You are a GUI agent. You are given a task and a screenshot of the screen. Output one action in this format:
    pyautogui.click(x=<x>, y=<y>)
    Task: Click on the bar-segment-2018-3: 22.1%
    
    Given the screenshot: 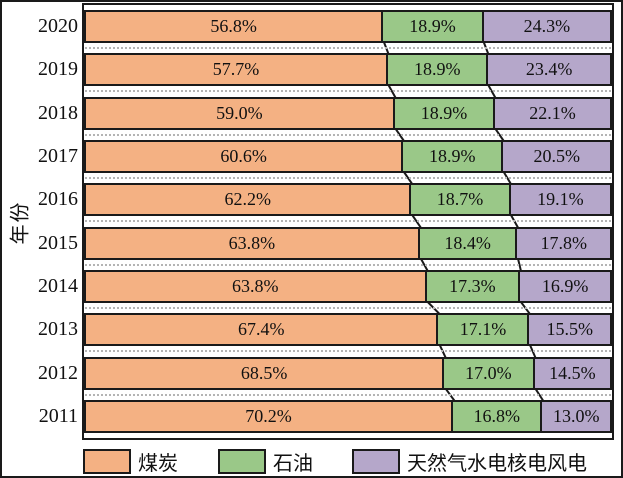 What is the action you would take?
    pyautogui.click(x=552, y=113)
    